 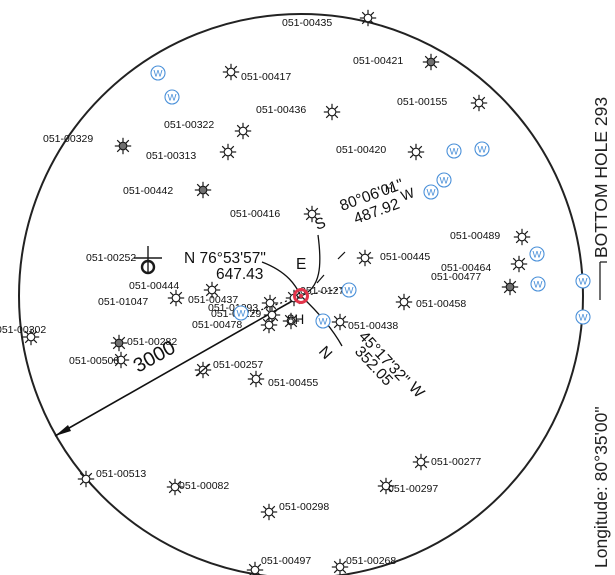 What do you see at coordinates (373, 326) in the screenshot?
I see `well-label: 051-00438` at bounding box center [373, 326].